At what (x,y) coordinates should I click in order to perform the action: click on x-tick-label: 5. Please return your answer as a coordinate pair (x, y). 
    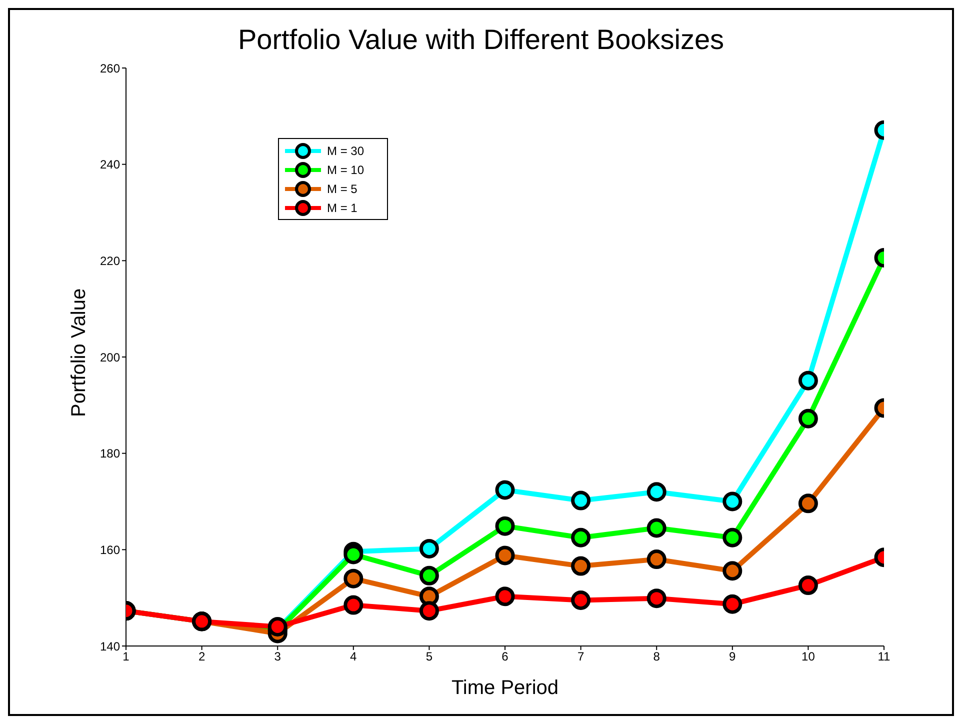
    Looking at the image, I should click on (429, 657).